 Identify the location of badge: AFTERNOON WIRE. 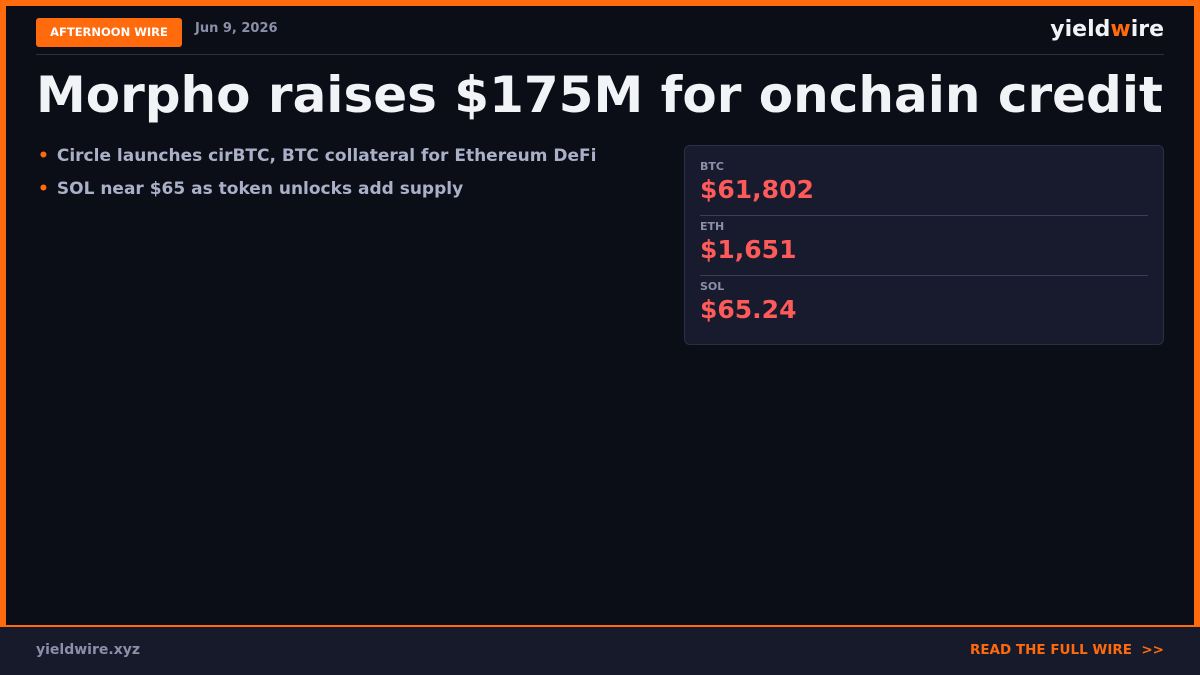
(109, 32).